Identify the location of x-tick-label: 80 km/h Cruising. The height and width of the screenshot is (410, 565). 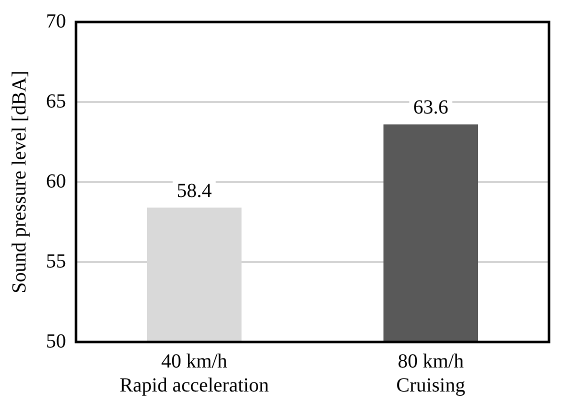
(431, 373).